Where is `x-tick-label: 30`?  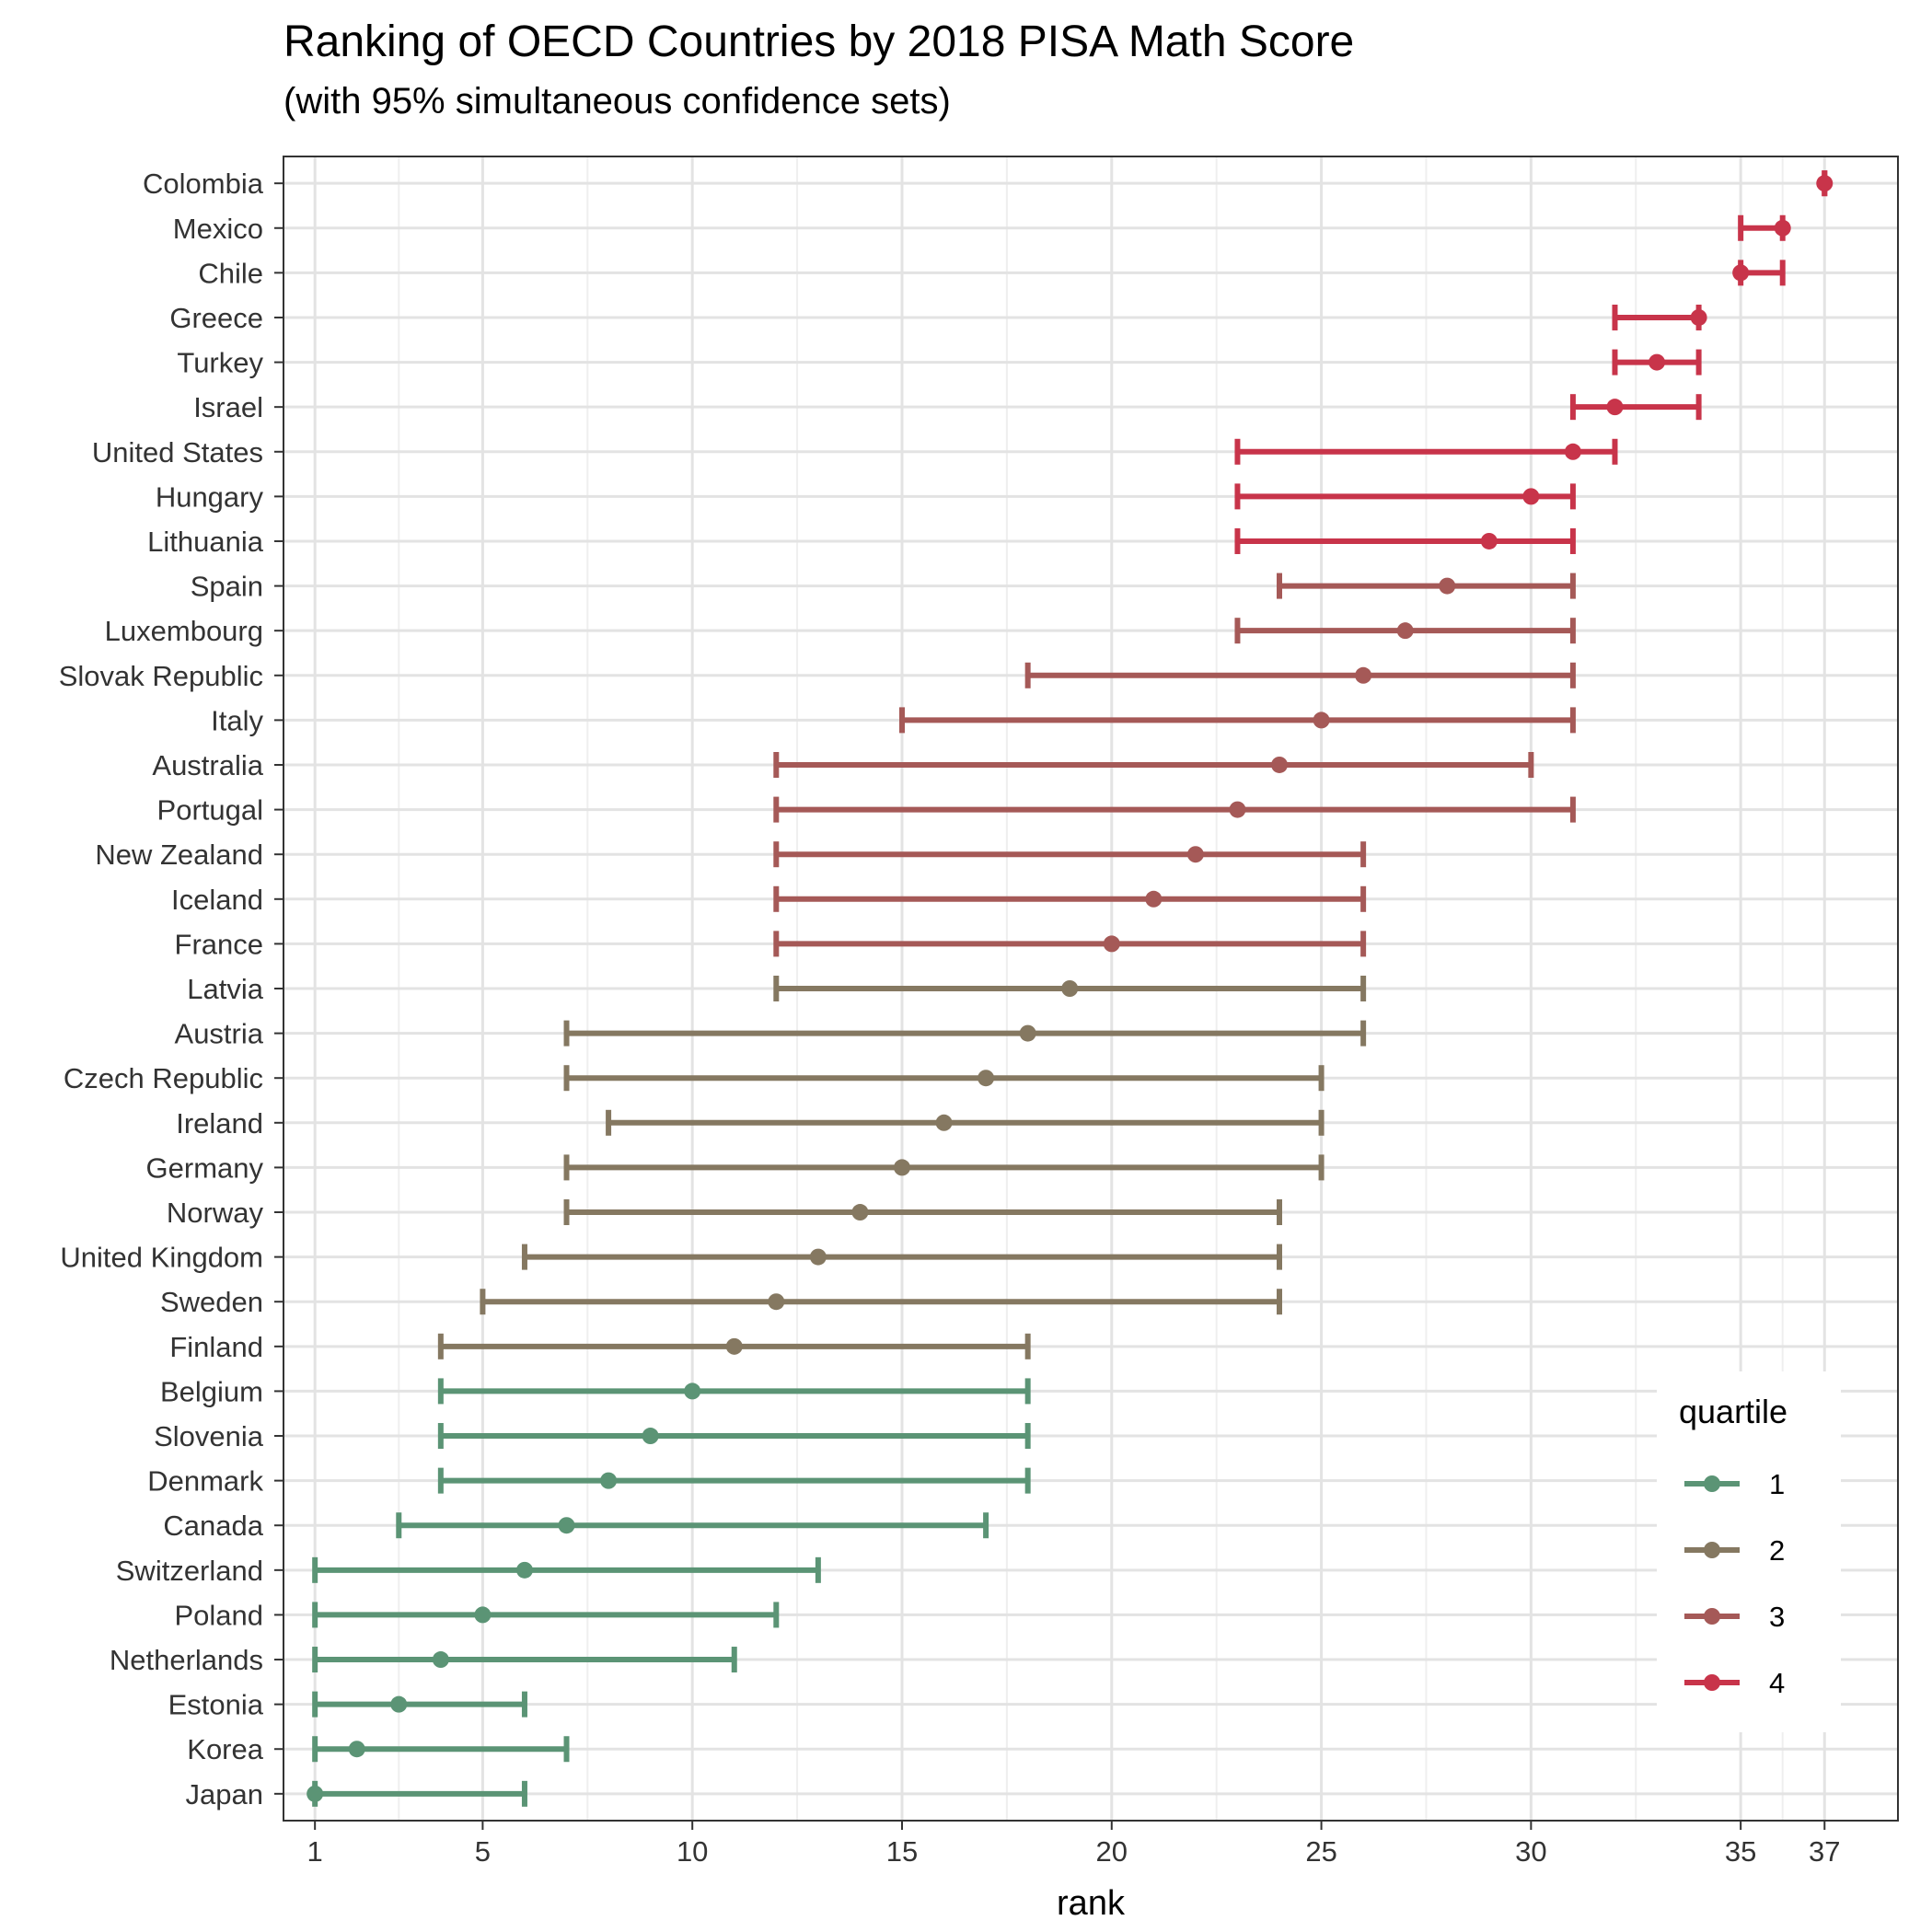
x-tick-label: 30 is located at coordinates (1531, 1852).